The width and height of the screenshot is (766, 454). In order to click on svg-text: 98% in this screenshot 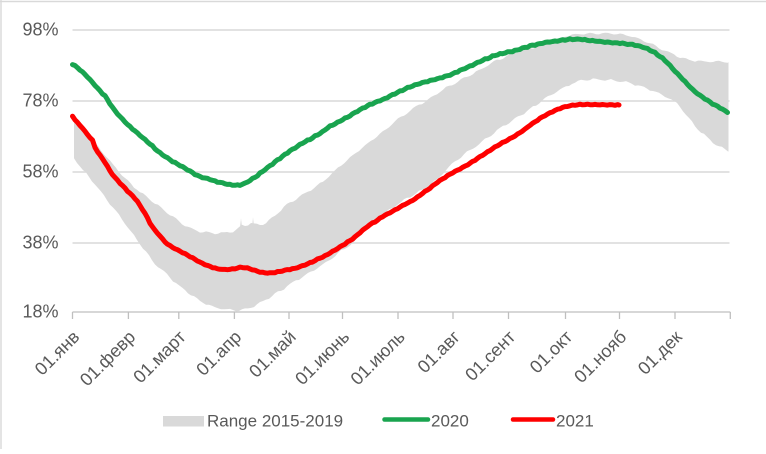, I will do `click(40, 30)`.